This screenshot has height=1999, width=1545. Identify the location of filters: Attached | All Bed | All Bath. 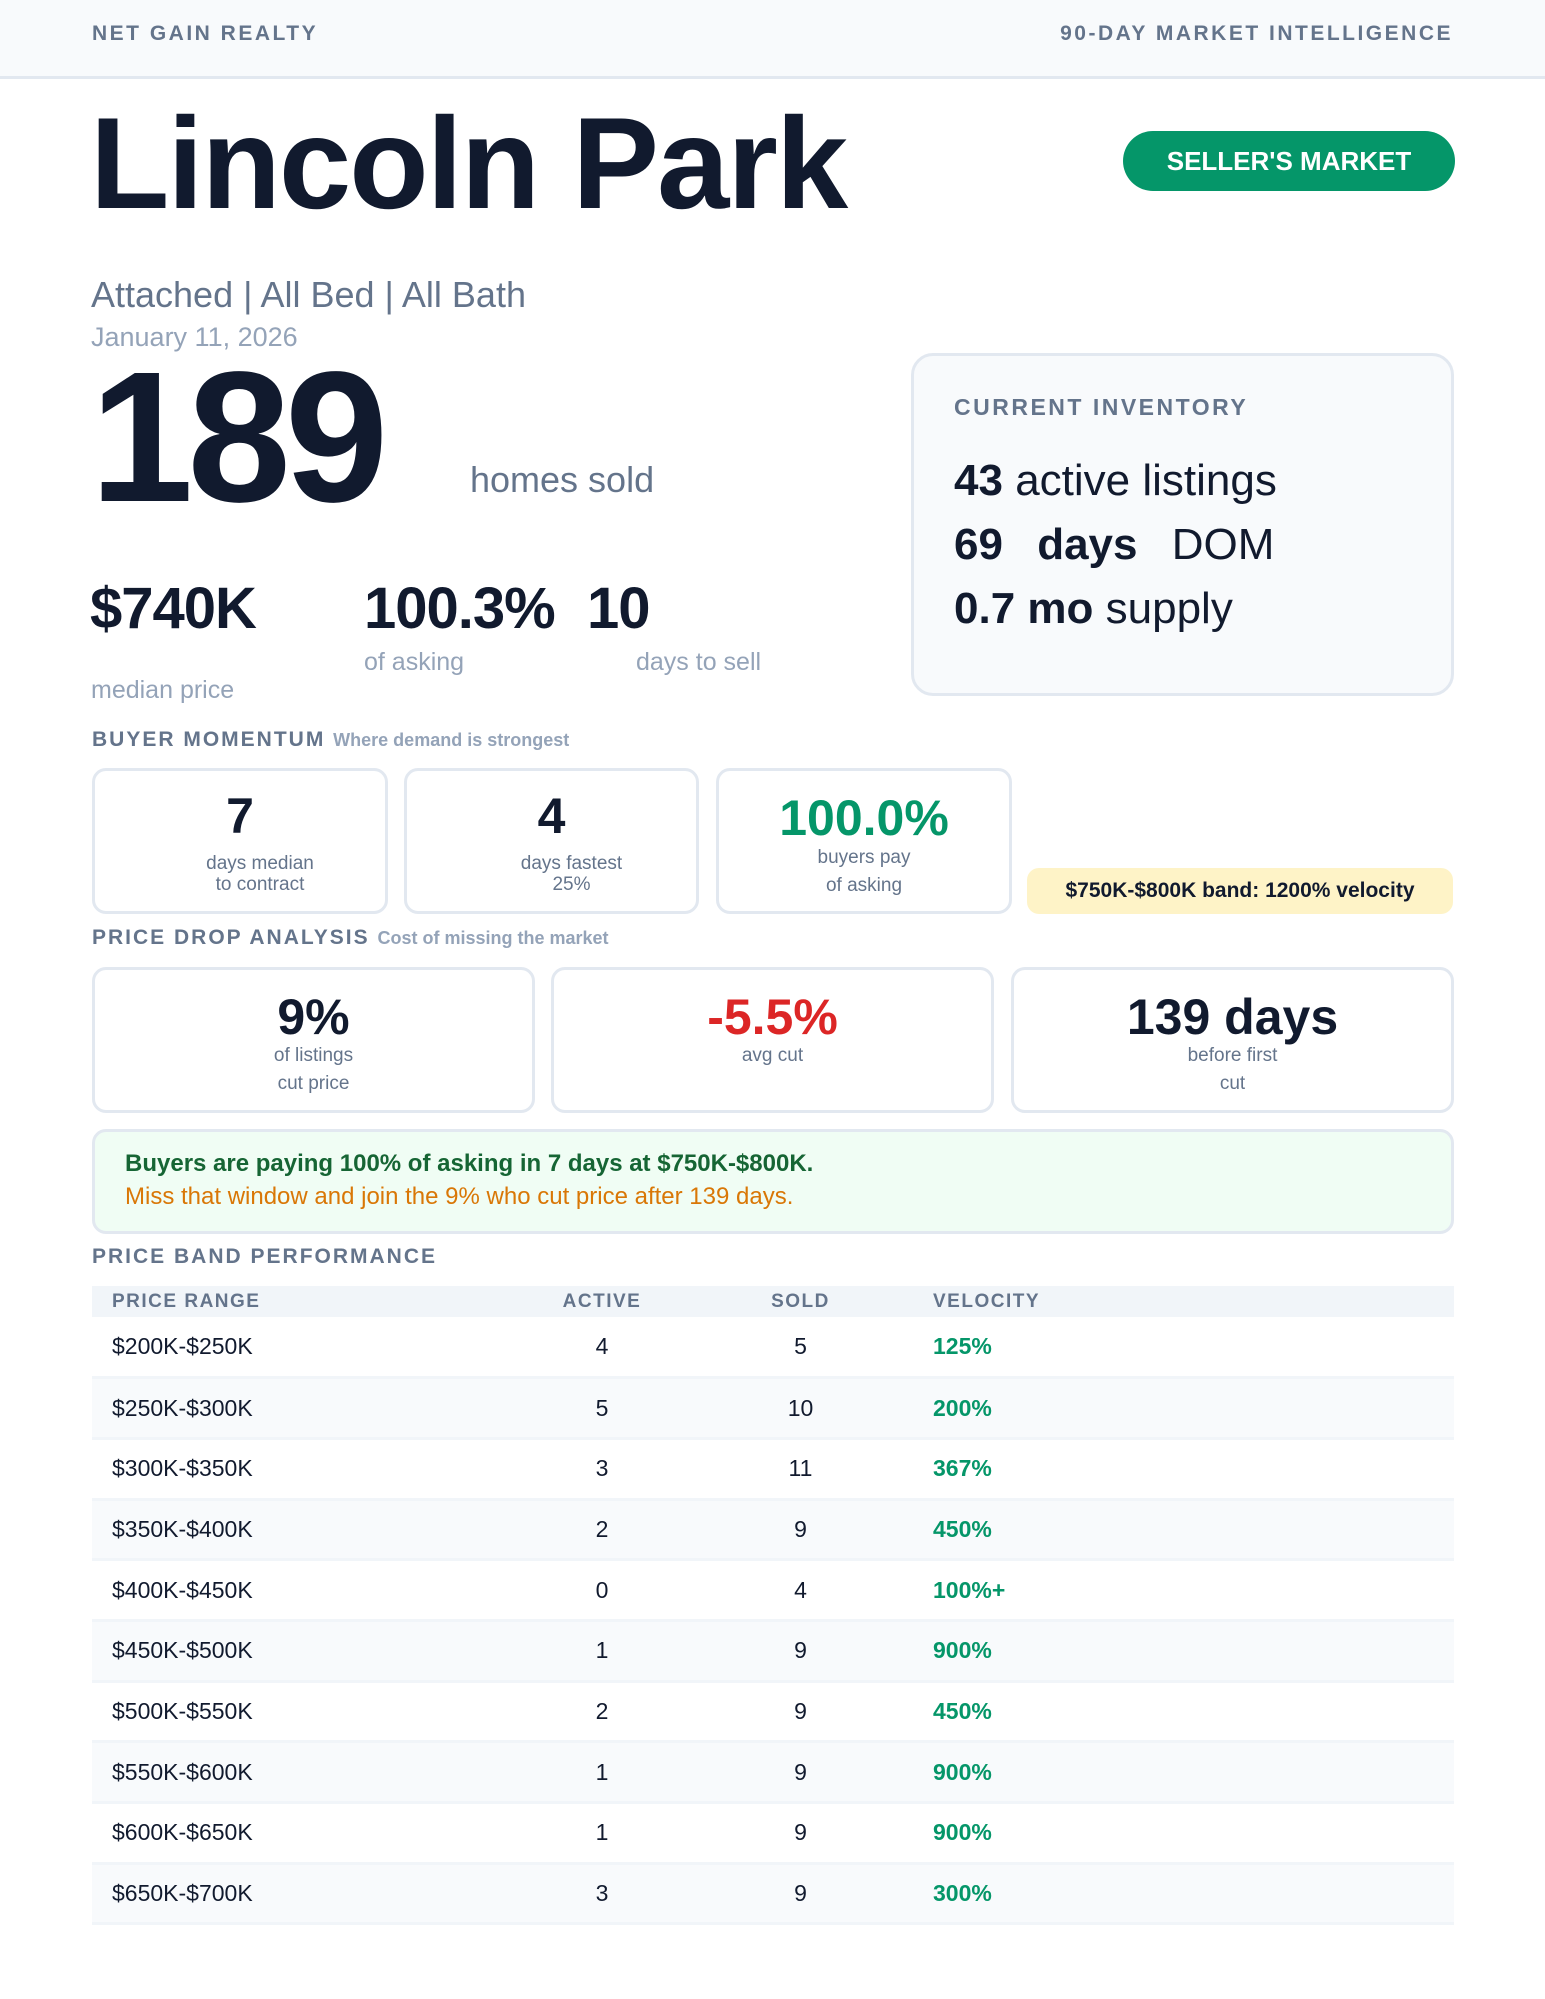
(308, 294).